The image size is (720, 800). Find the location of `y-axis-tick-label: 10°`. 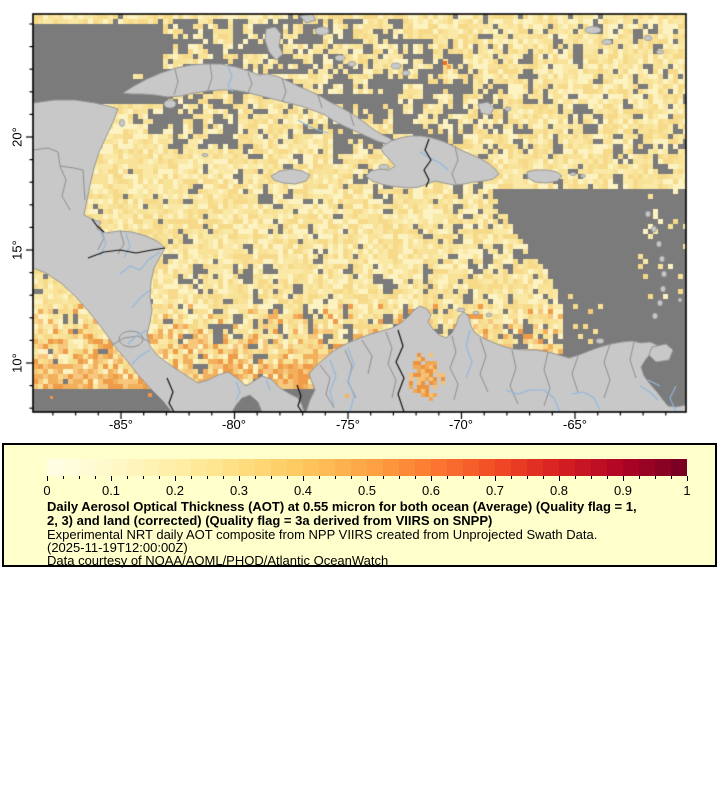

y-axis-tick-label: 10° is located at coordinates (17, 363).